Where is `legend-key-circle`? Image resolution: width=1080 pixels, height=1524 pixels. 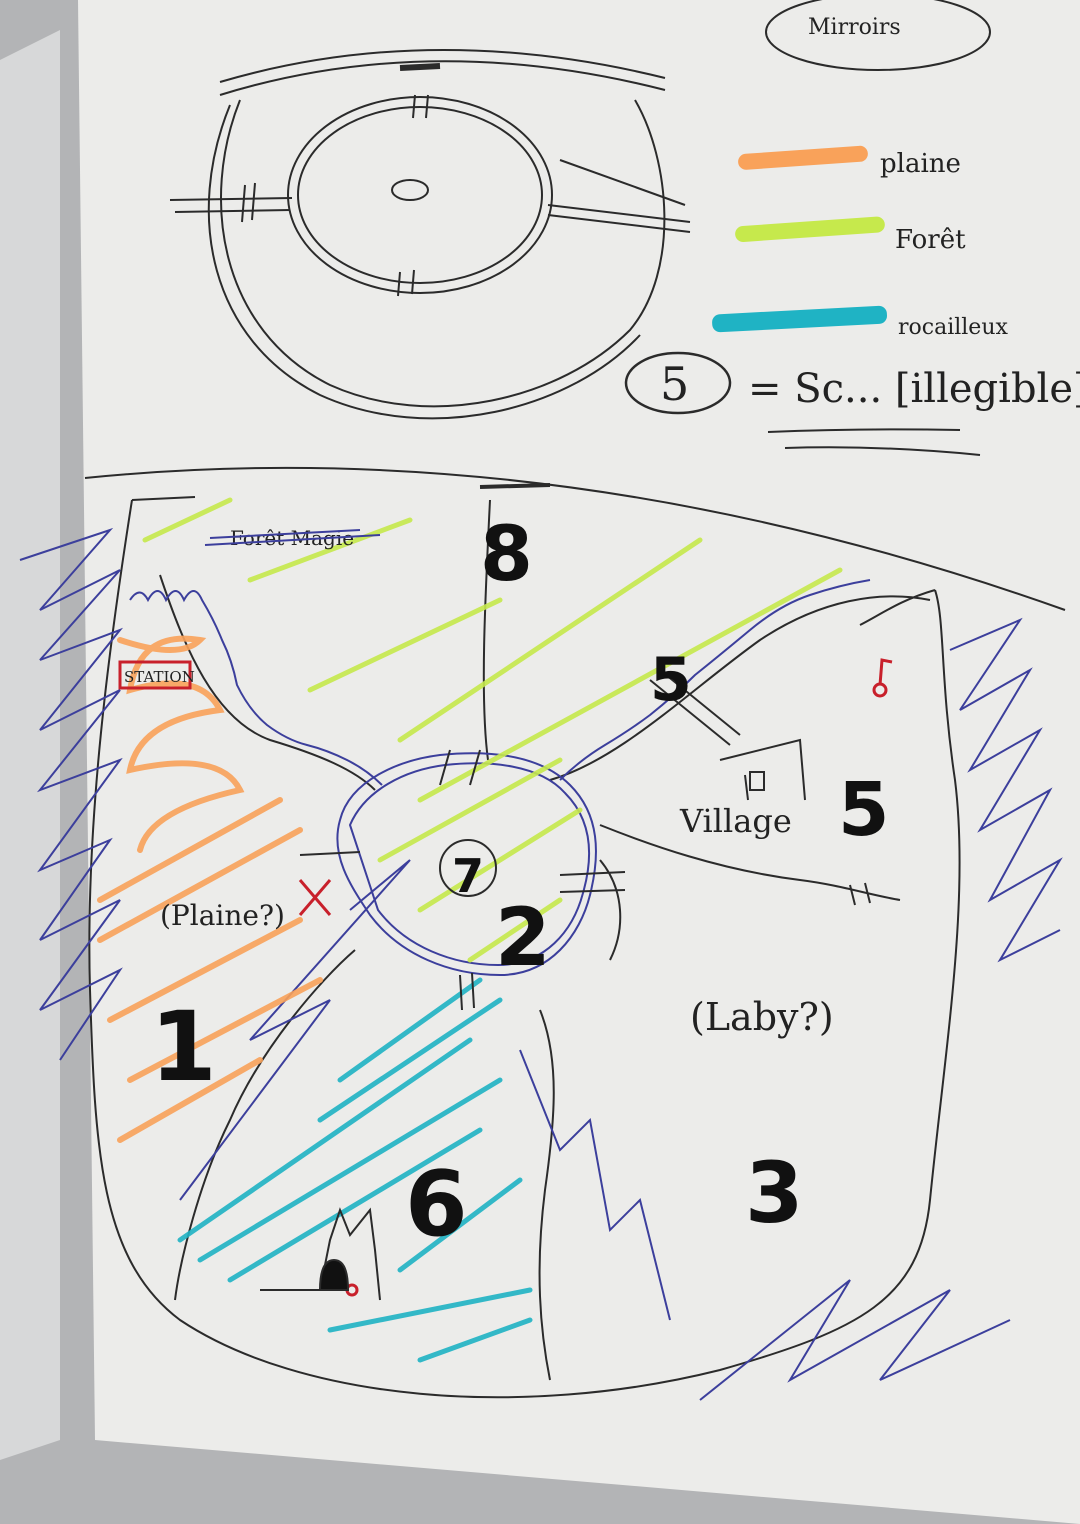 legend-key-circle is located at coordinates (678, 383).